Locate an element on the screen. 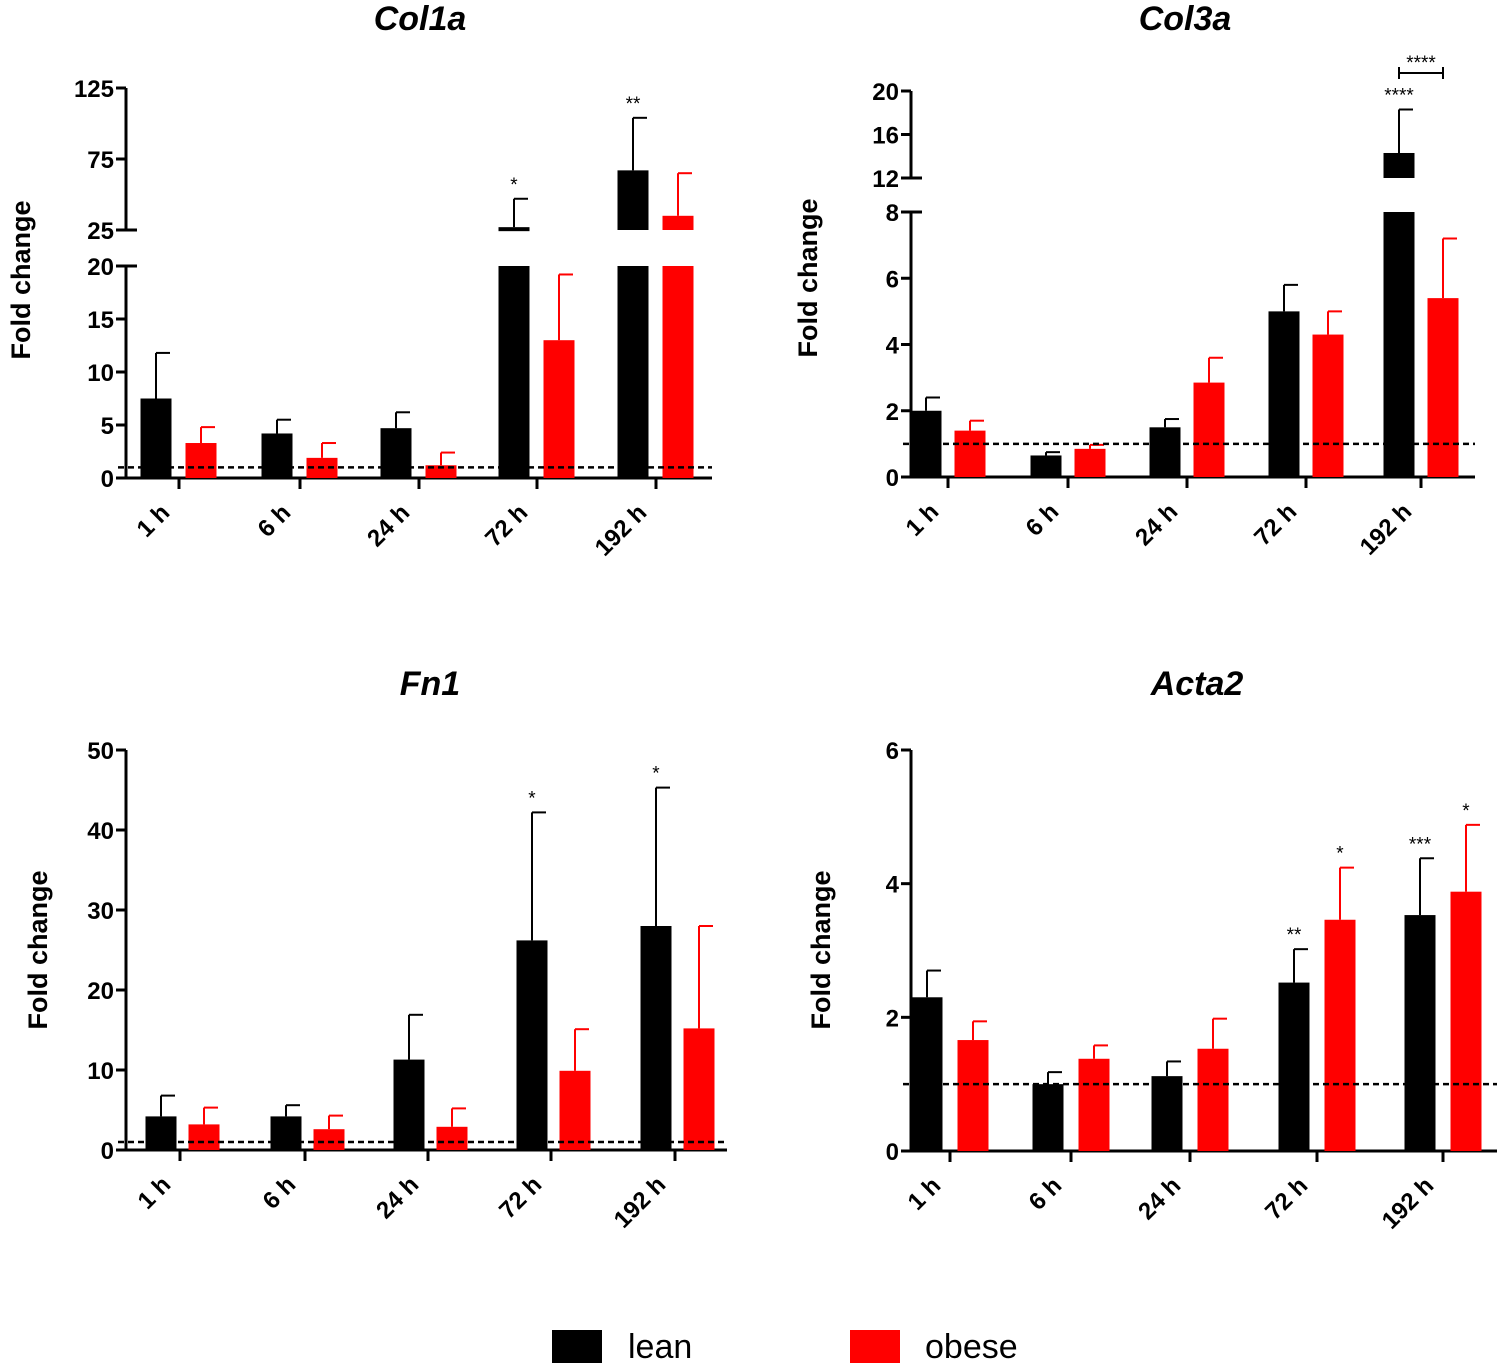  chart-title: Fn1 is located at coordinates (430, 684).